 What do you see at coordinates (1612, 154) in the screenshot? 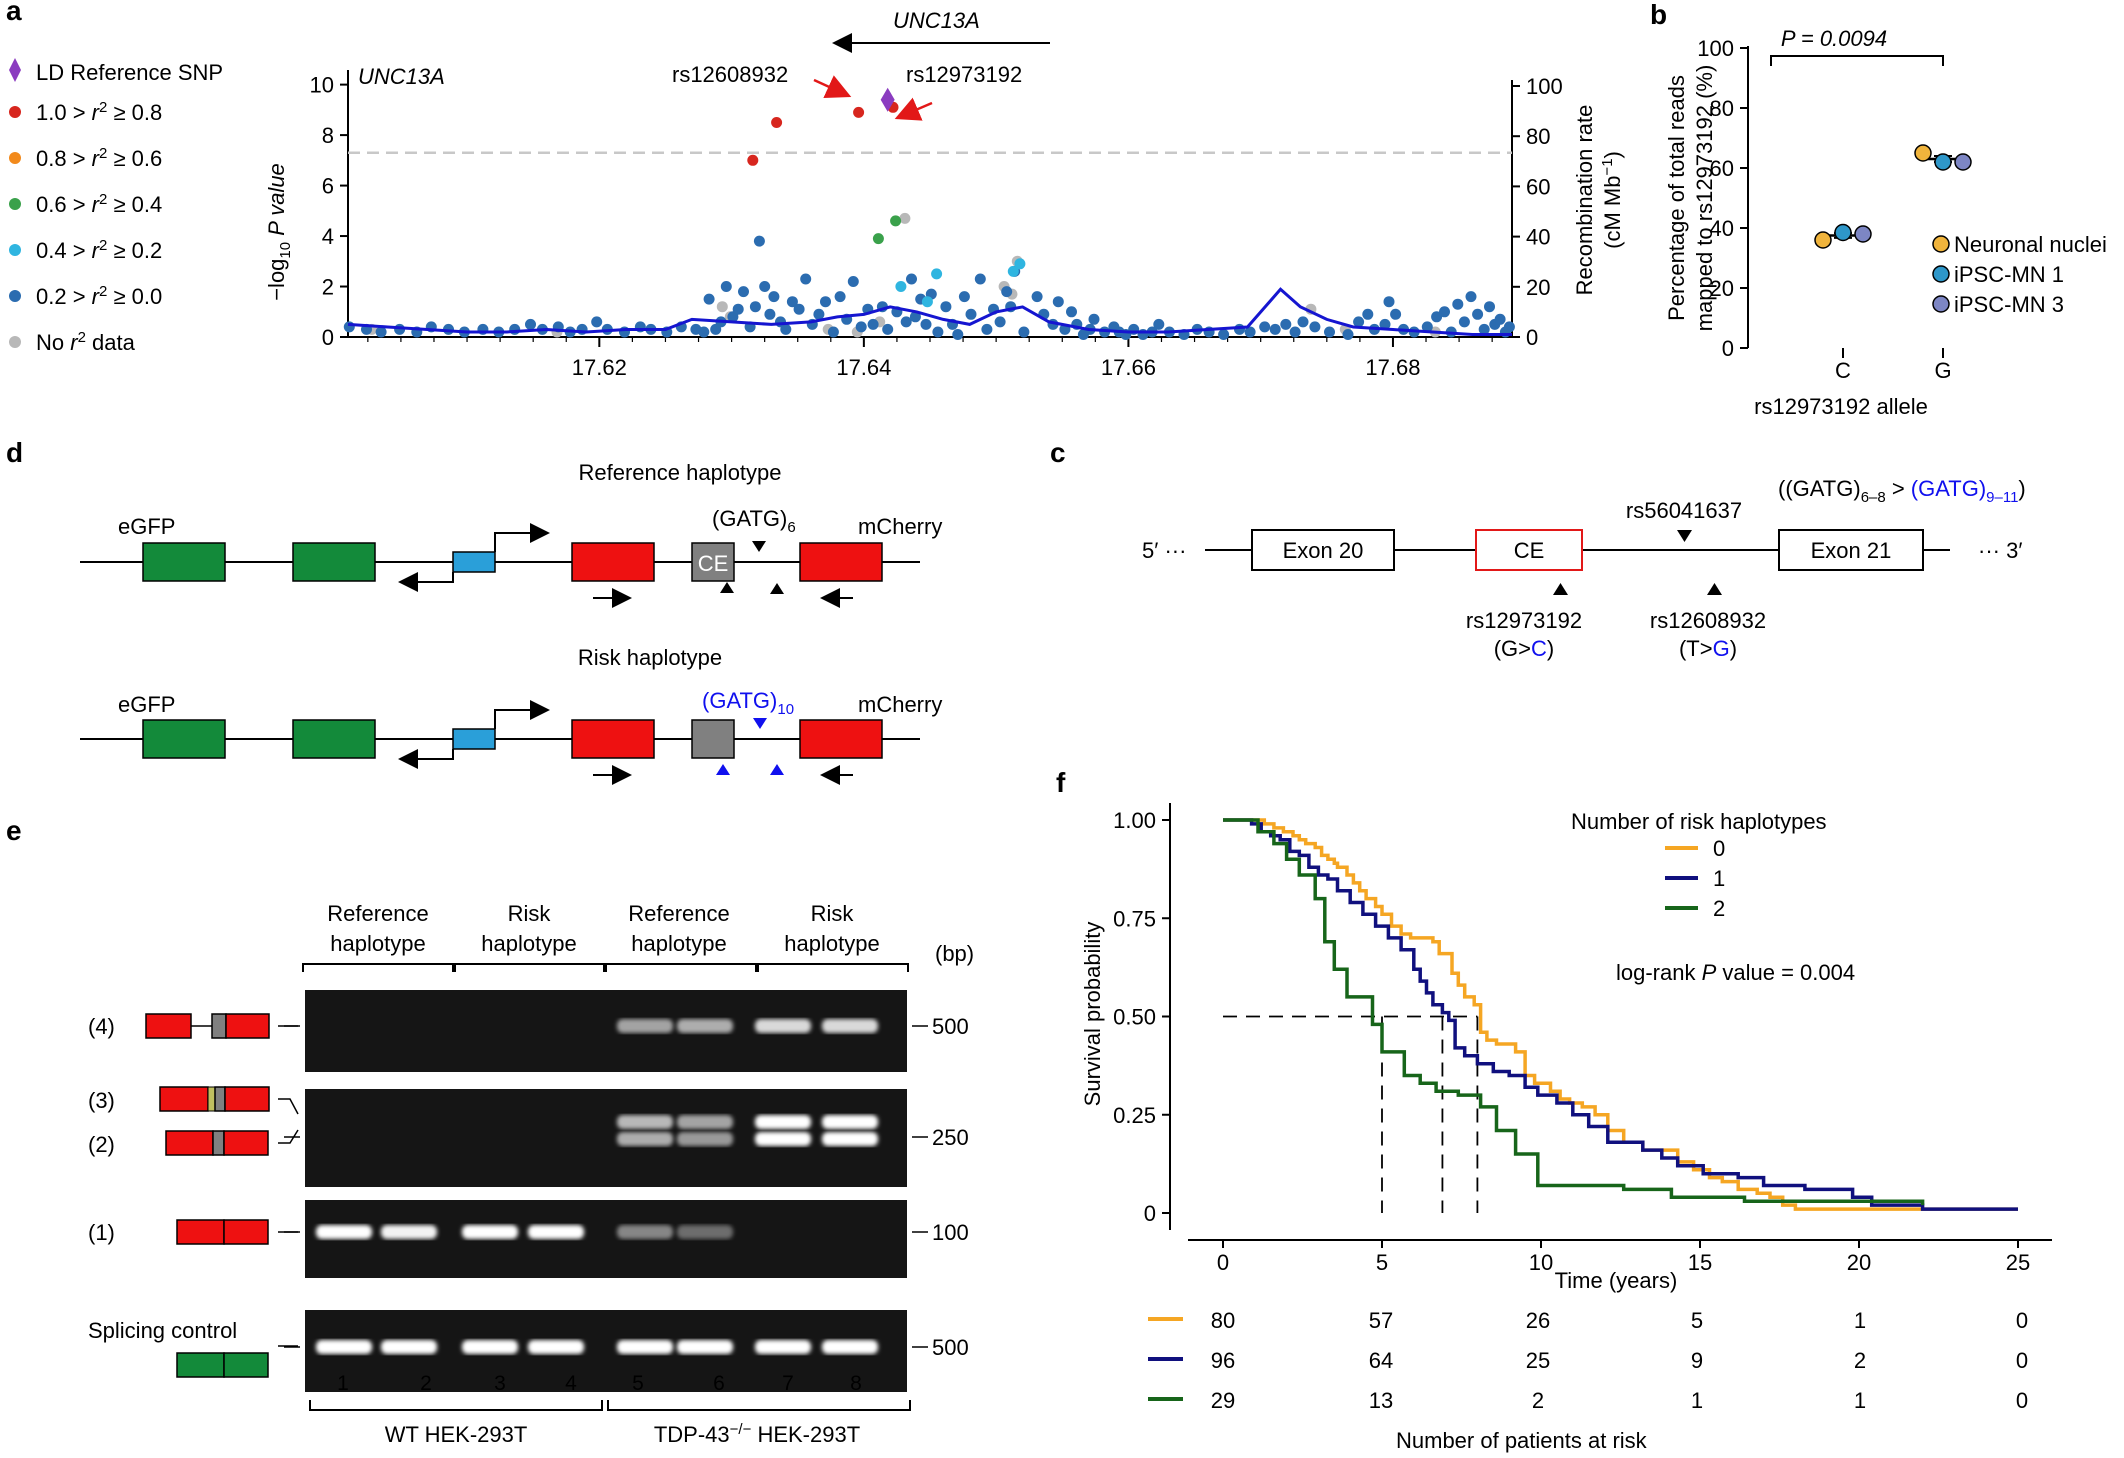
I see `y2unit-a-end: )` at bounding box center [1612, 154].